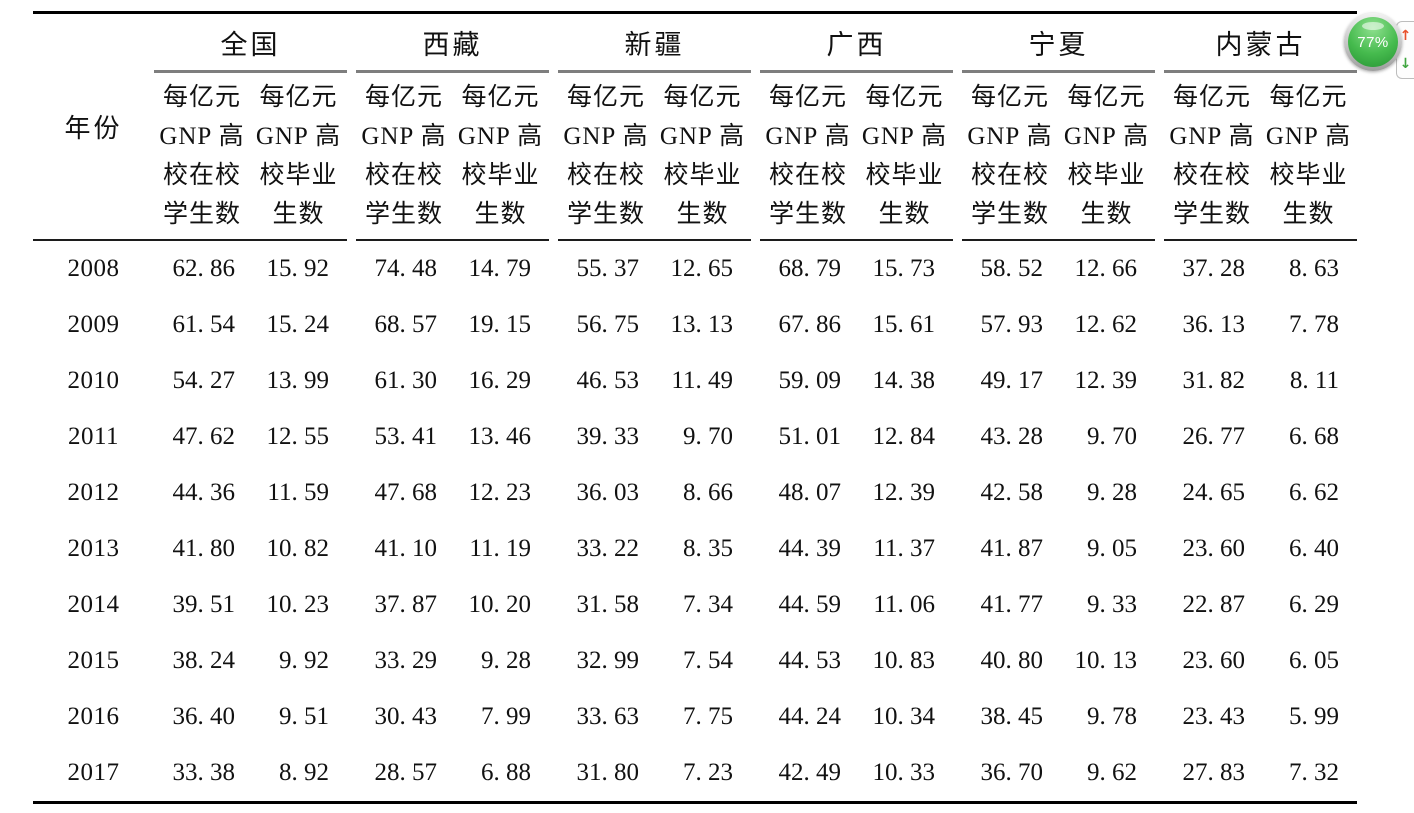 The width and height of the screenshot is (1414, 813). I want to click on group-header-ningxia: 宁夏, so click(1058, 42).